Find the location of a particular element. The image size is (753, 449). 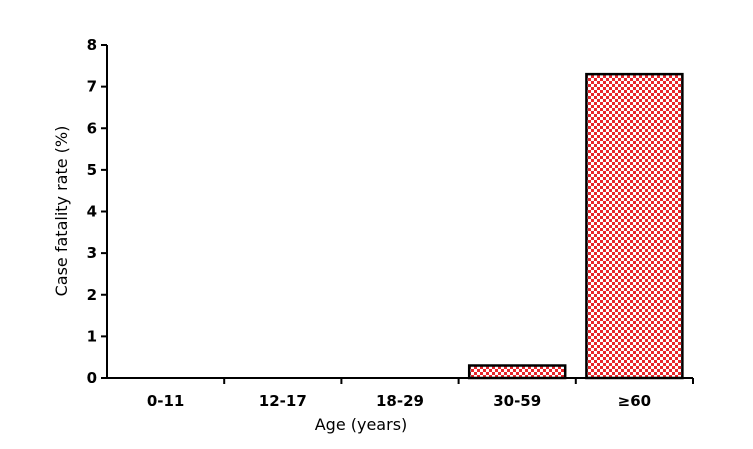

y-tick-label: 1 is located at coordinates (92, 336).